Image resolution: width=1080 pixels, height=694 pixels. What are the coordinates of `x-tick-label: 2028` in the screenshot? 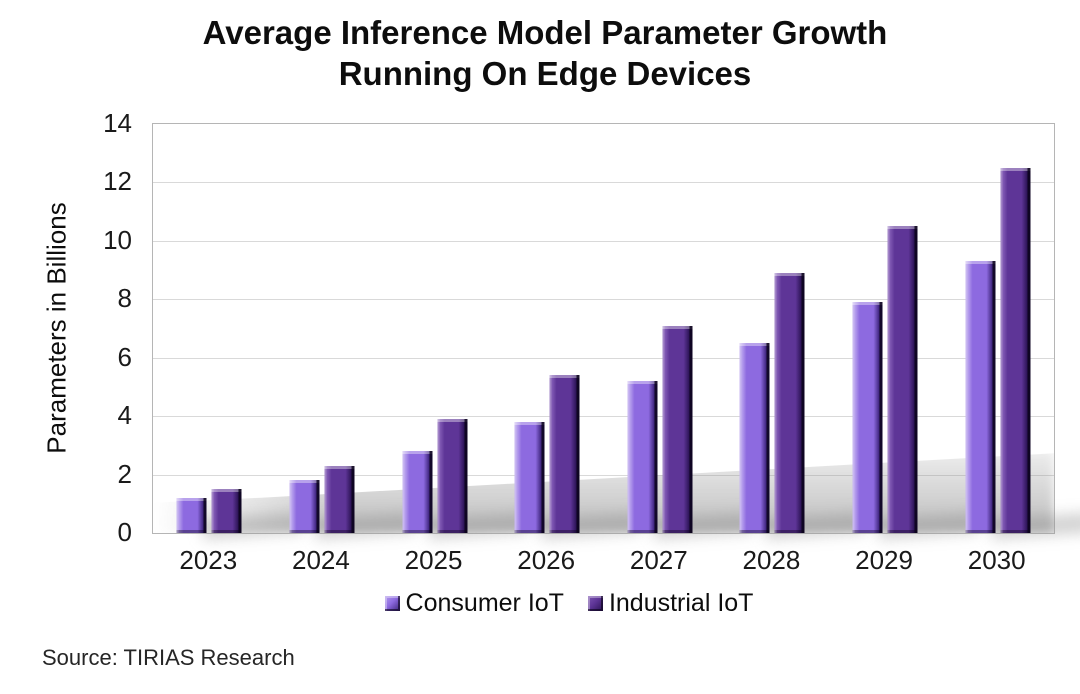 It's located at (771, 560).